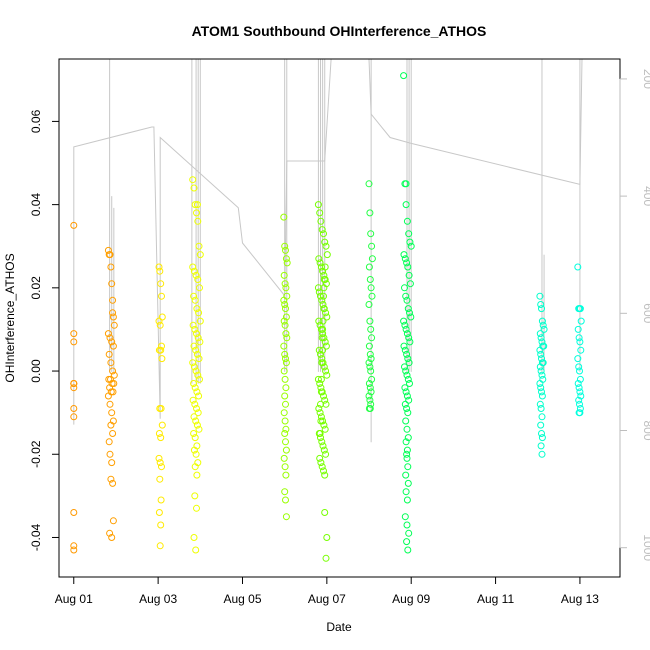 The height and width of the screenshot is (650, 650). Describe the element at coordinates (74, 599) in the screenshot. I see `x-tick-label-0: Aug 01` at that location.